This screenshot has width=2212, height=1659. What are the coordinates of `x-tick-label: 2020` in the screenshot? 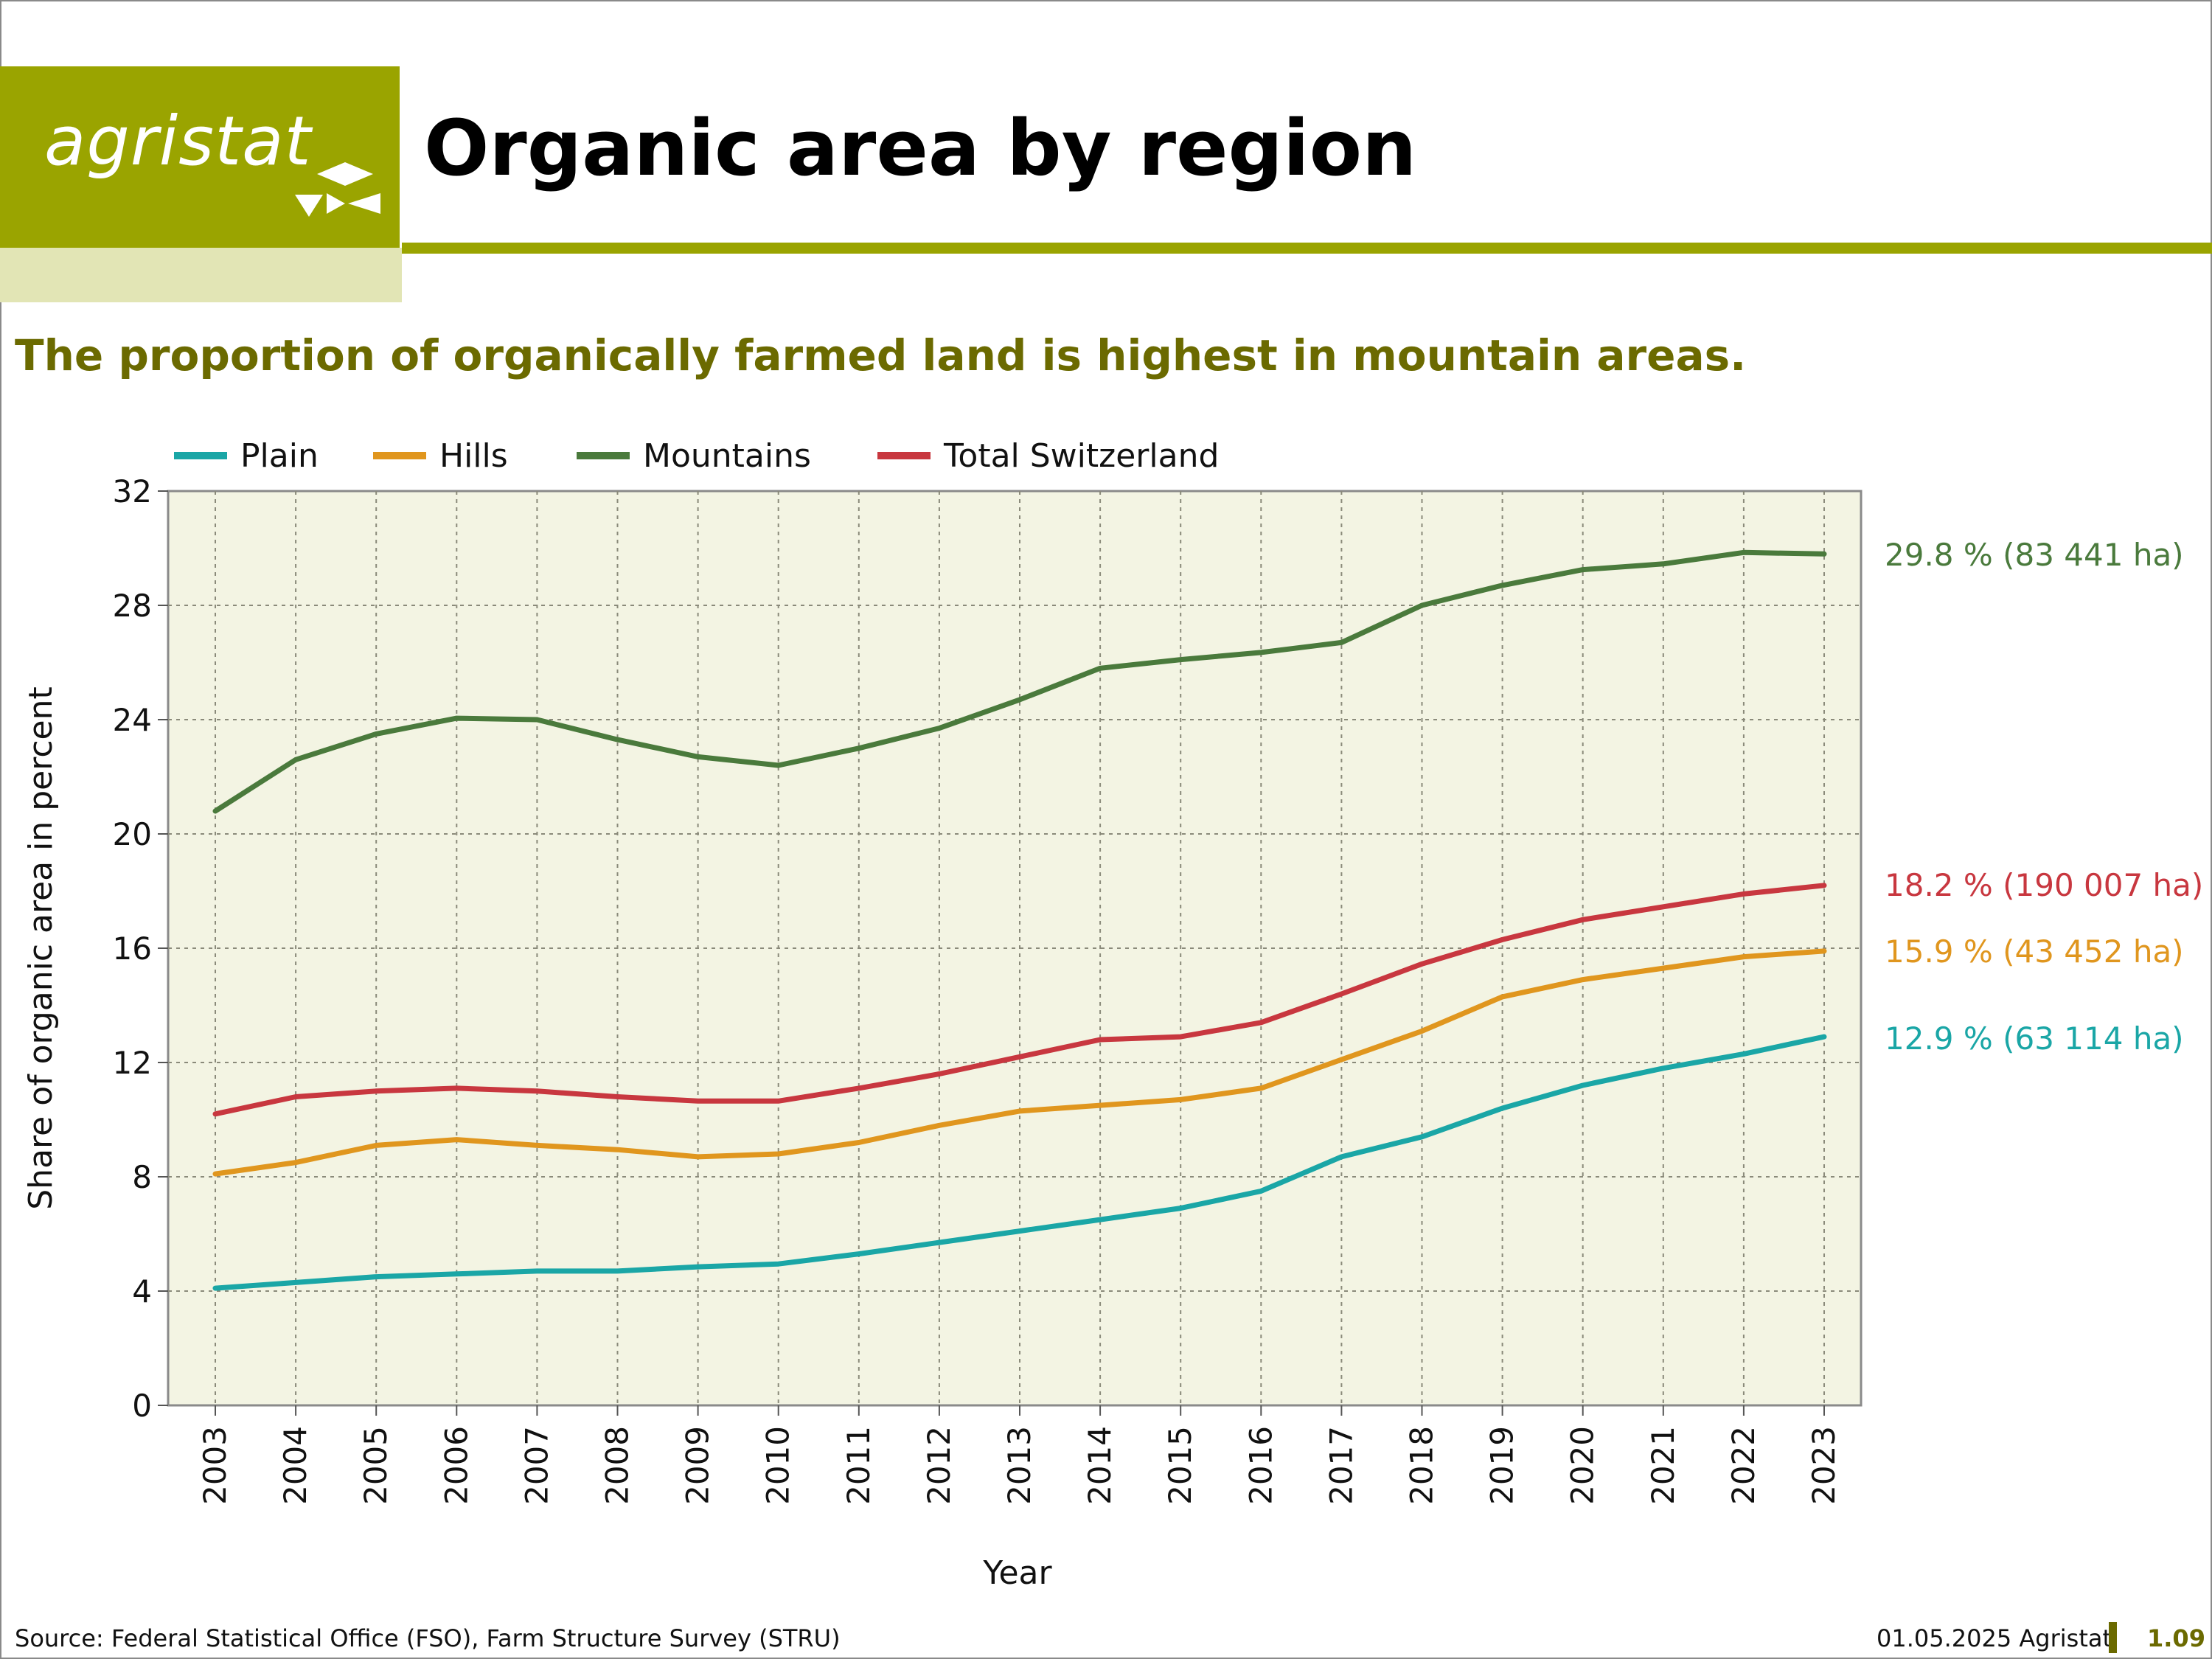 It's located at (1583, 1465).